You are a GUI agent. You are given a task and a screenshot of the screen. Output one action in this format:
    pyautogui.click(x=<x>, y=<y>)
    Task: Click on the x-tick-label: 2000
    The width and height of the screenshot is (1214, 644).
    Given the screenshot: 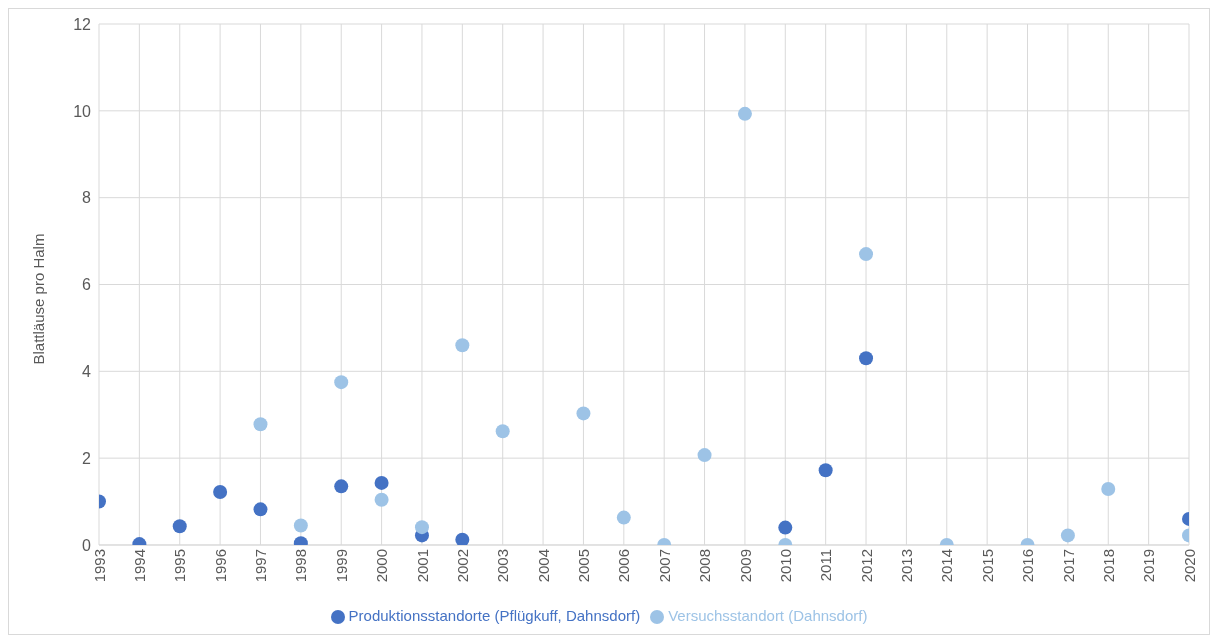 What is the action you would take?
    pyautogui.click(x=382, y=565)
    